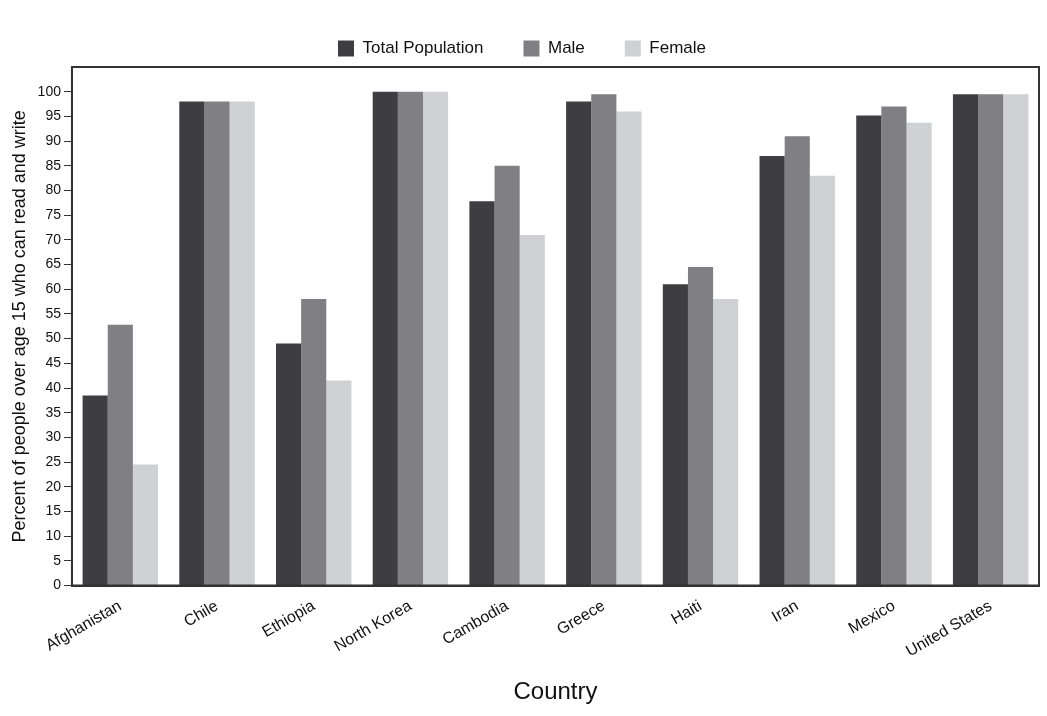 The image size is (1047, 716). I want to click on y-tick-label: 0, so click(57, 584).